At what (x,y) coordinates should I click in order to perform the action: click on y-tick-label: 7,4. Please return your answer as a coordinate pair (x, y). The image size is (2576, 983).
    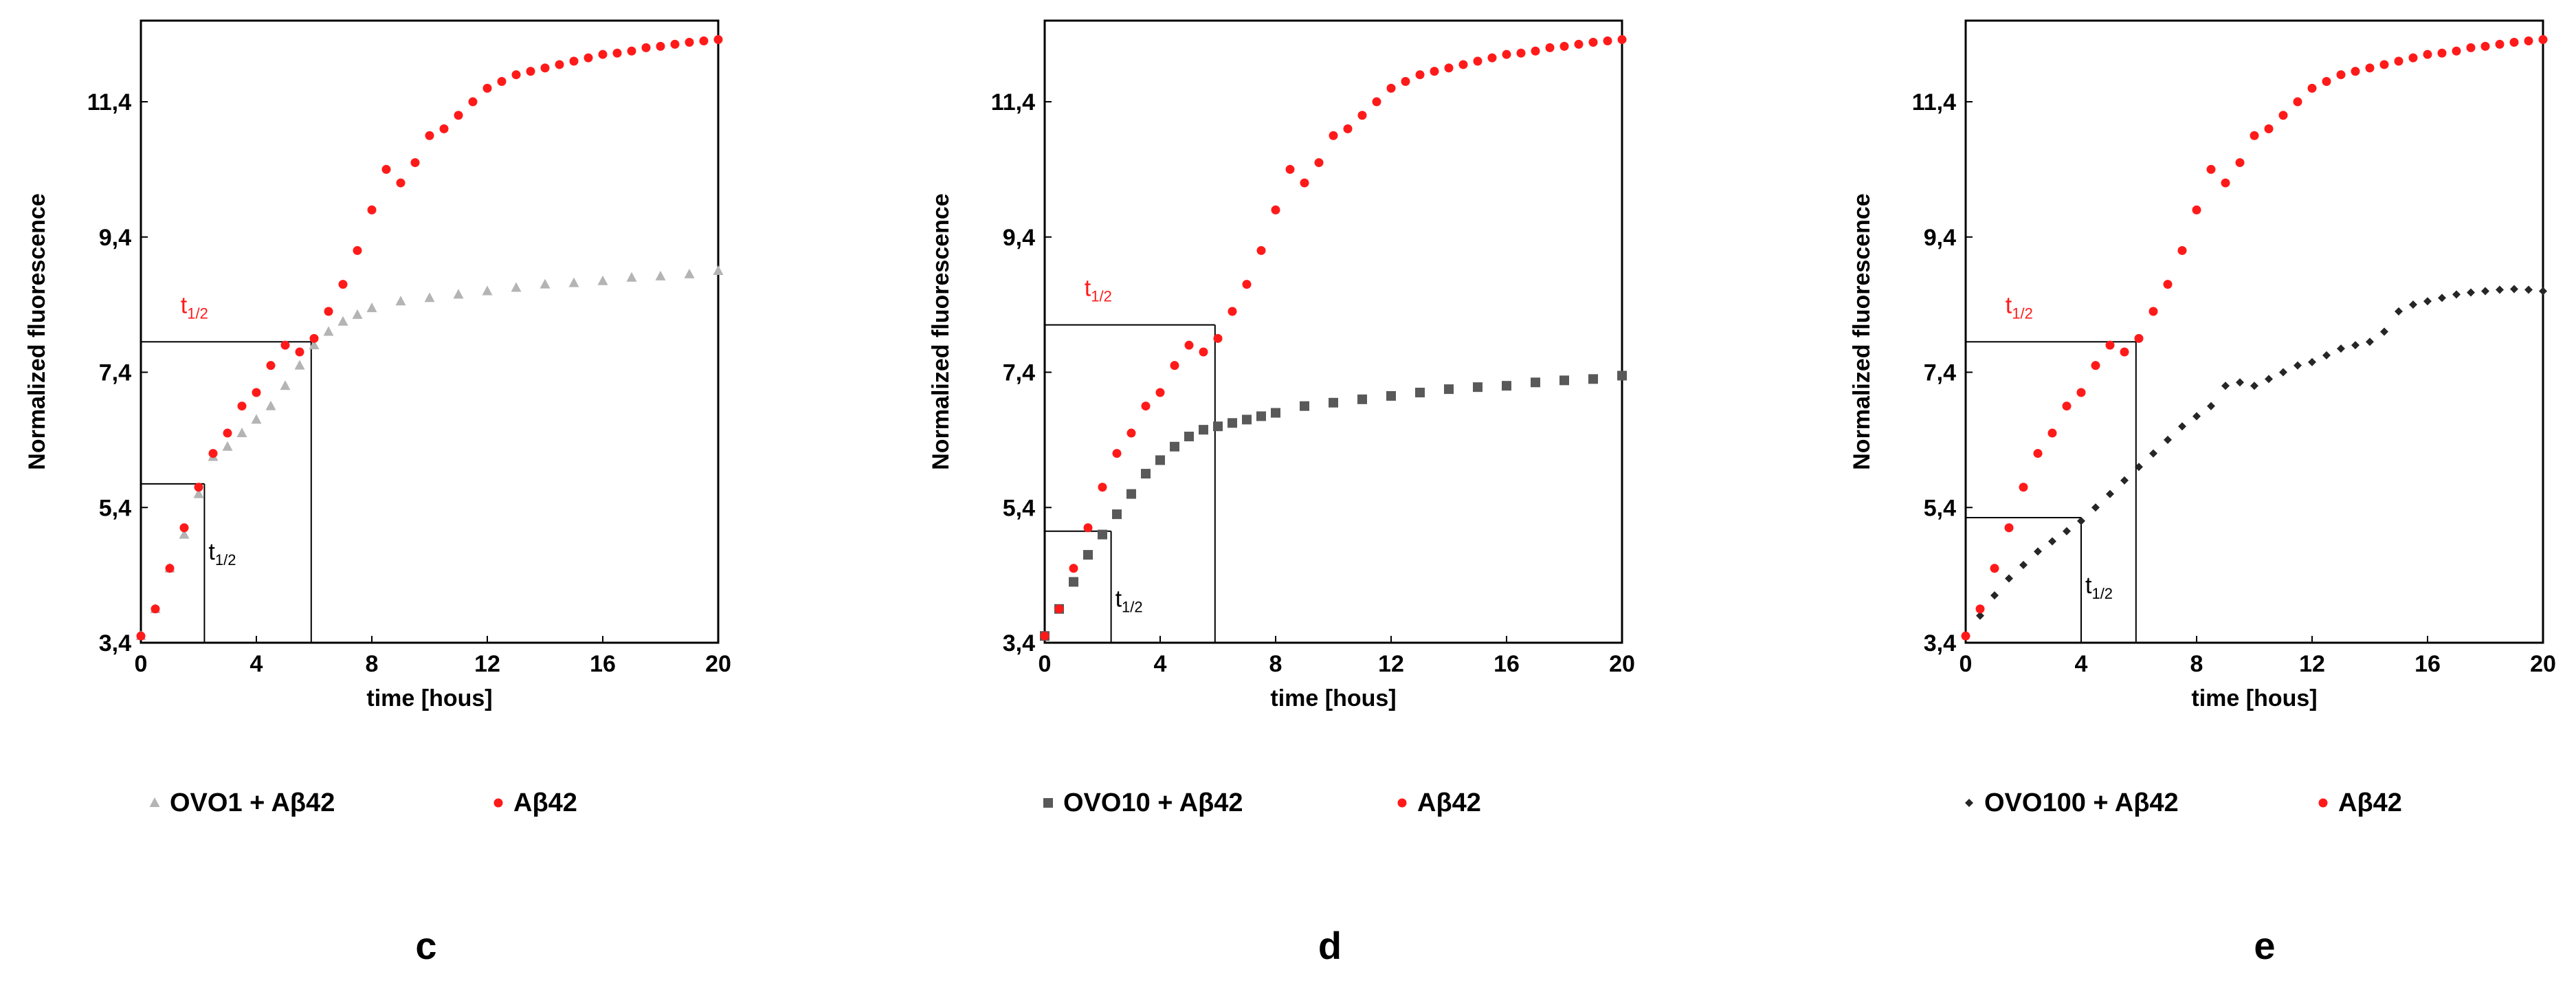
    Looking at the image, I should click on (1019, 373).